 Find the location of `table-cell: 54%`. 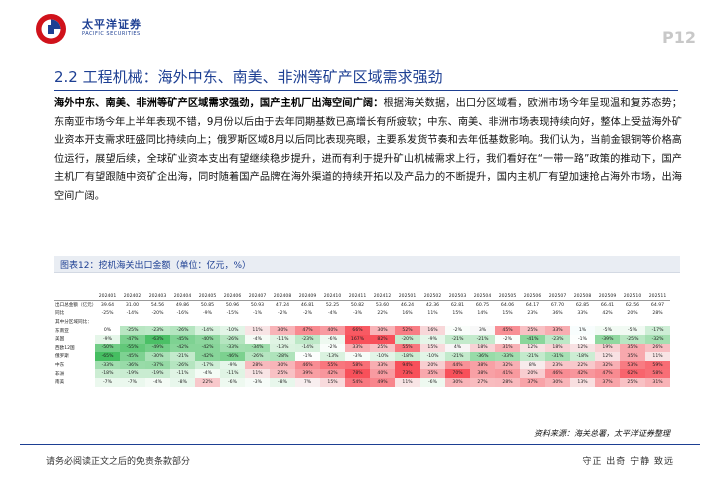

table-cell: 54% is located at coordinates (357, 382).